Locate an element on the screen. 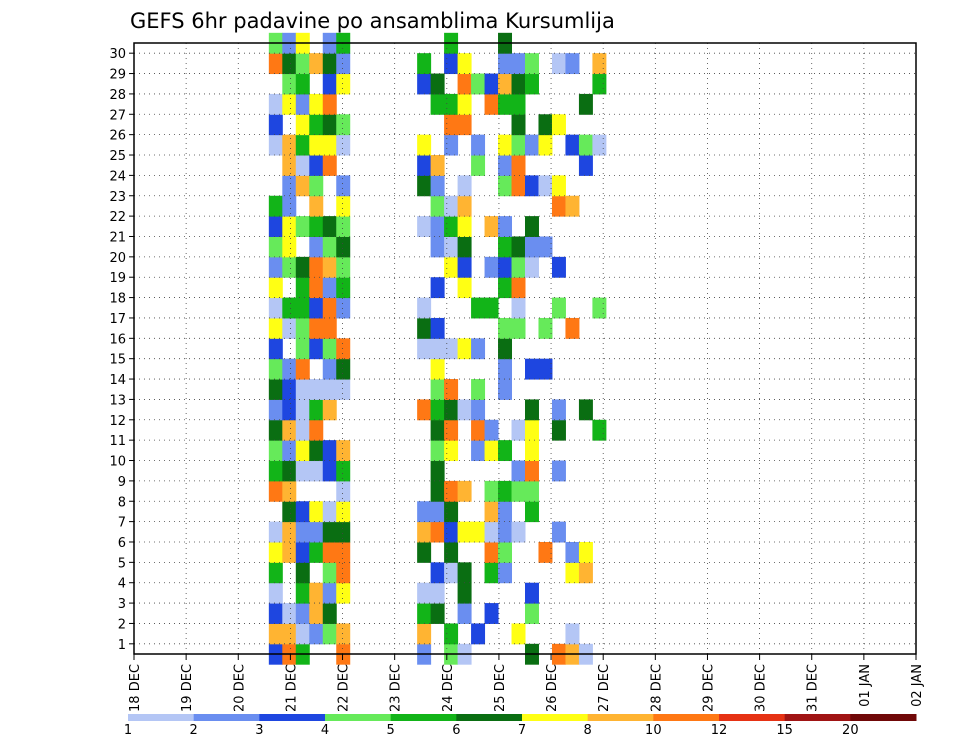 This screenshot has height=742, width=960. legend-label: 2 is located at coordinates (194, 730).